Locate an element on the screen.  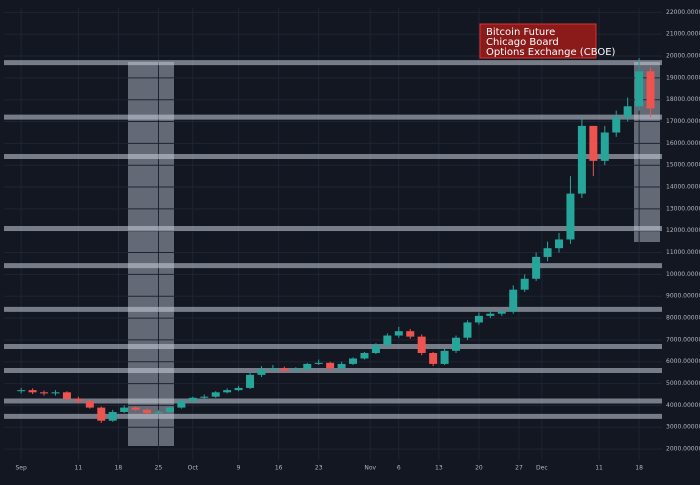
y-tick-label: 14000.00000000 is located at coordinates (683, 187).